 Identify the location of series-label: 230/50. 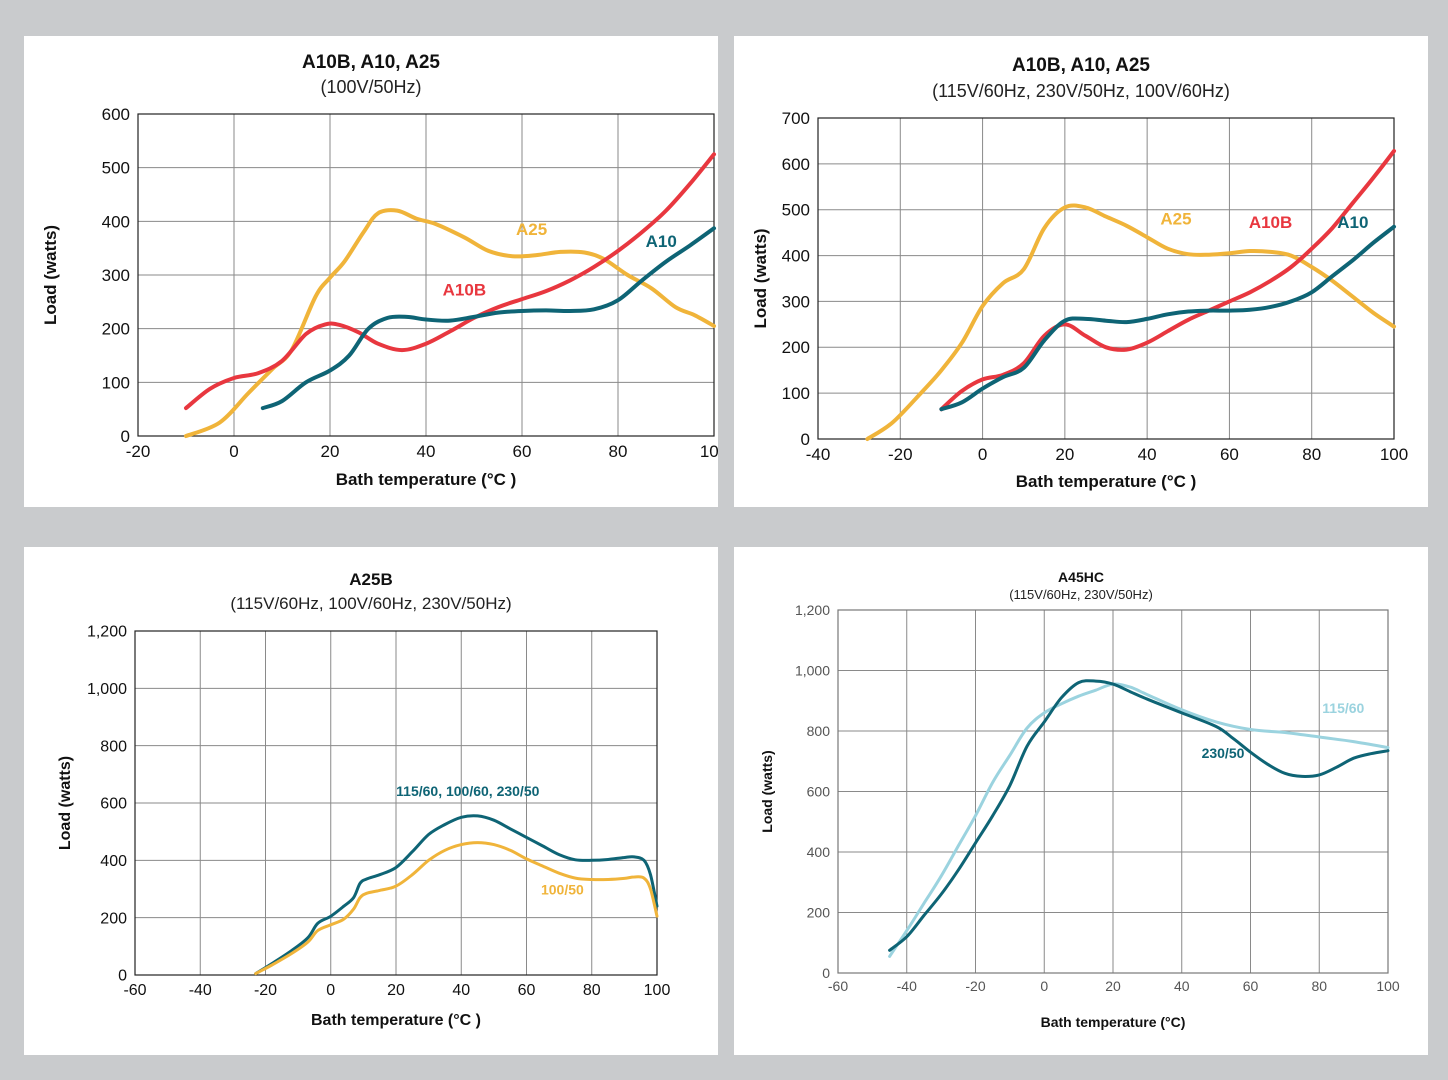
(1223, 753).